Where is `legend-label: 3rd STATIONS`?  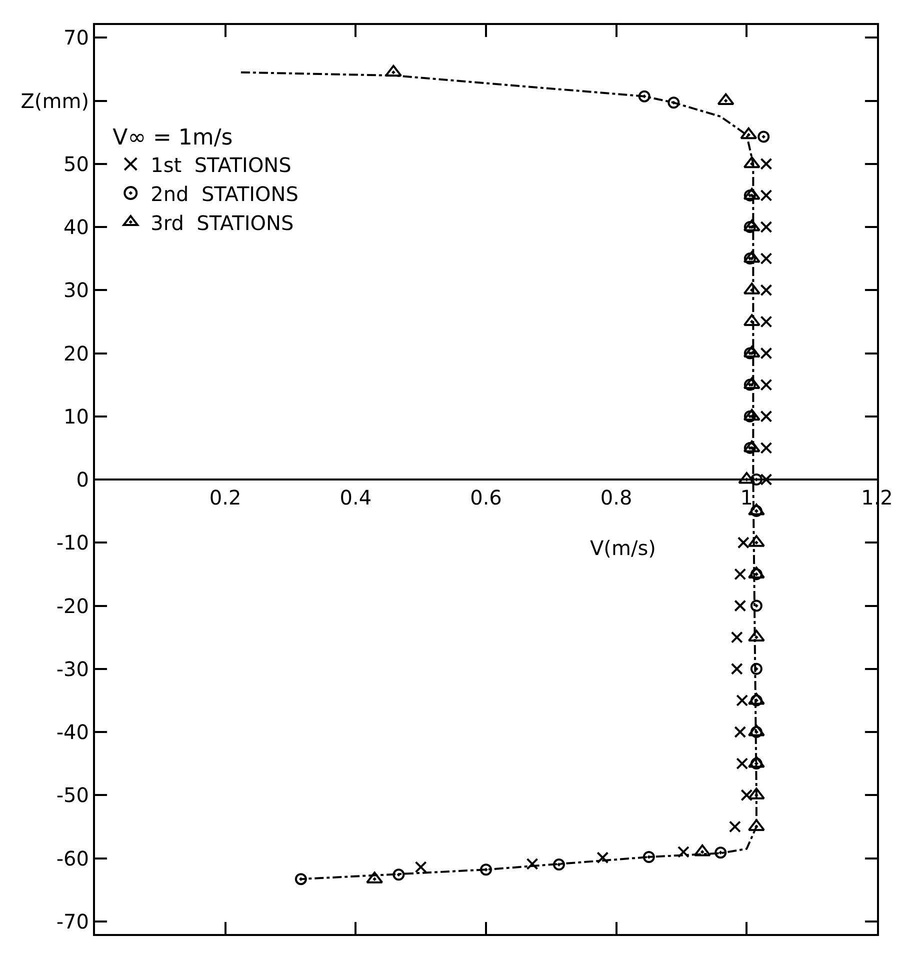
legend-label: 3rd STATIONS is located at coordinates (222, 222).